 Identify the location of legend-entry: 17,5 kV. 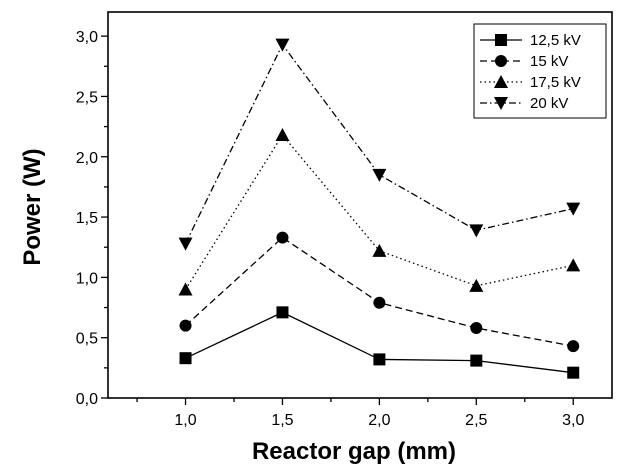
(530, 82).